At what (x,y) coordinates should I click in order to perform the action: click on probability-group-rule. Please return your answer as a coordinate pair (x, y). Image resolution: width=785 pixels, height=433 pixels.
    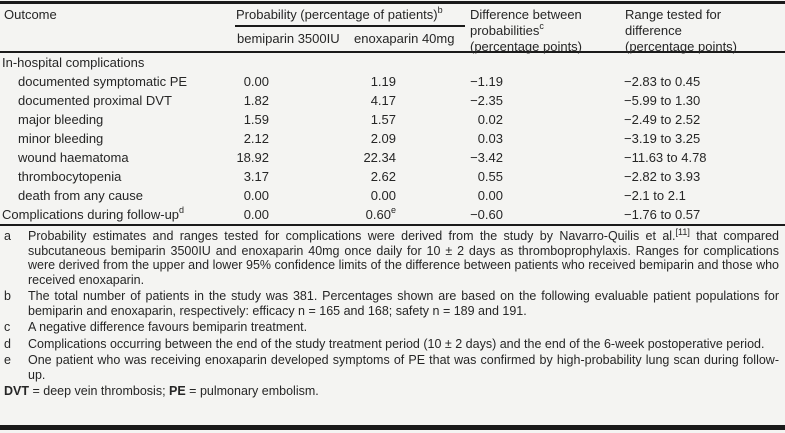
    Looking at the image, I should click on (350, 26).